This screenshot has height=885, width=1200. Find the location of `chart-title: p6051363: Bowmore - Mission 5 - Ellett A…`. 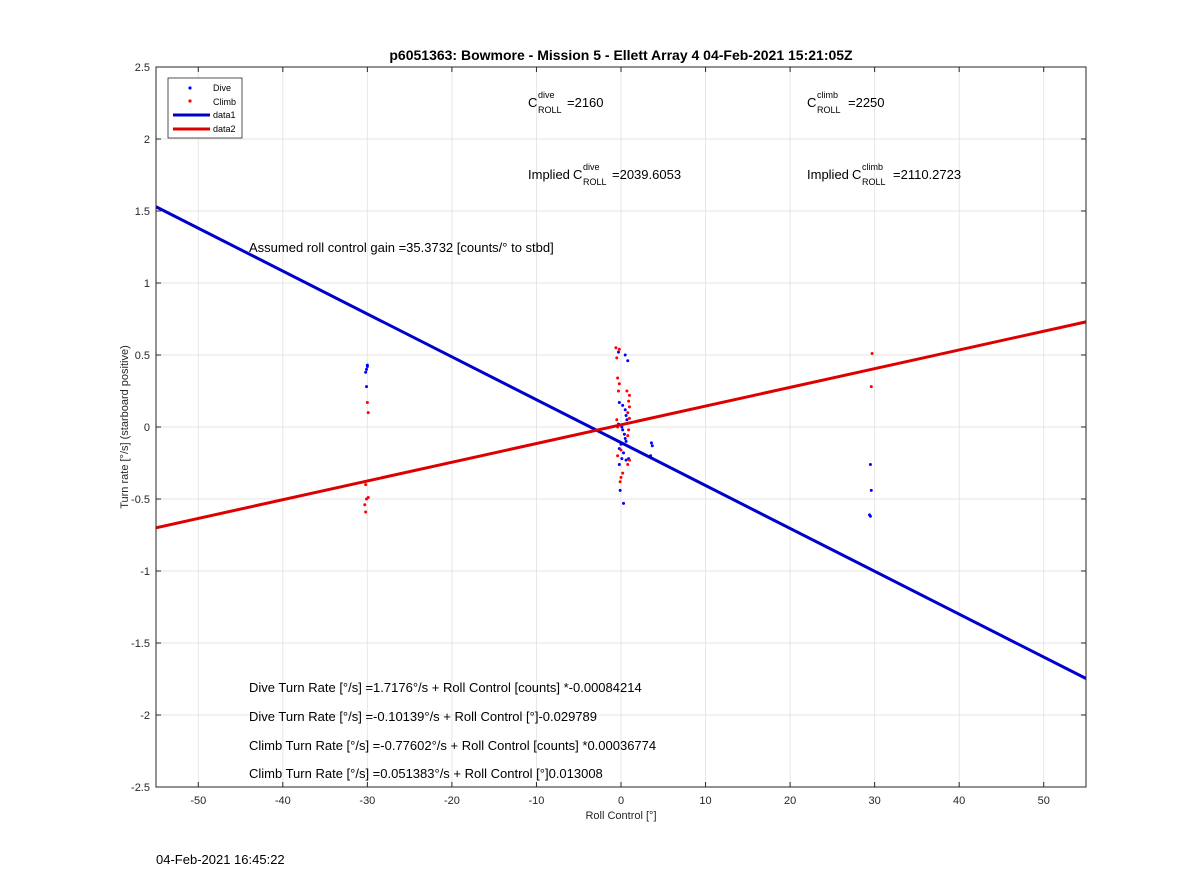

chart-title: p6051363: Bowmore - Mission 5 - Ellett A… is located at coordinates (621, 55).